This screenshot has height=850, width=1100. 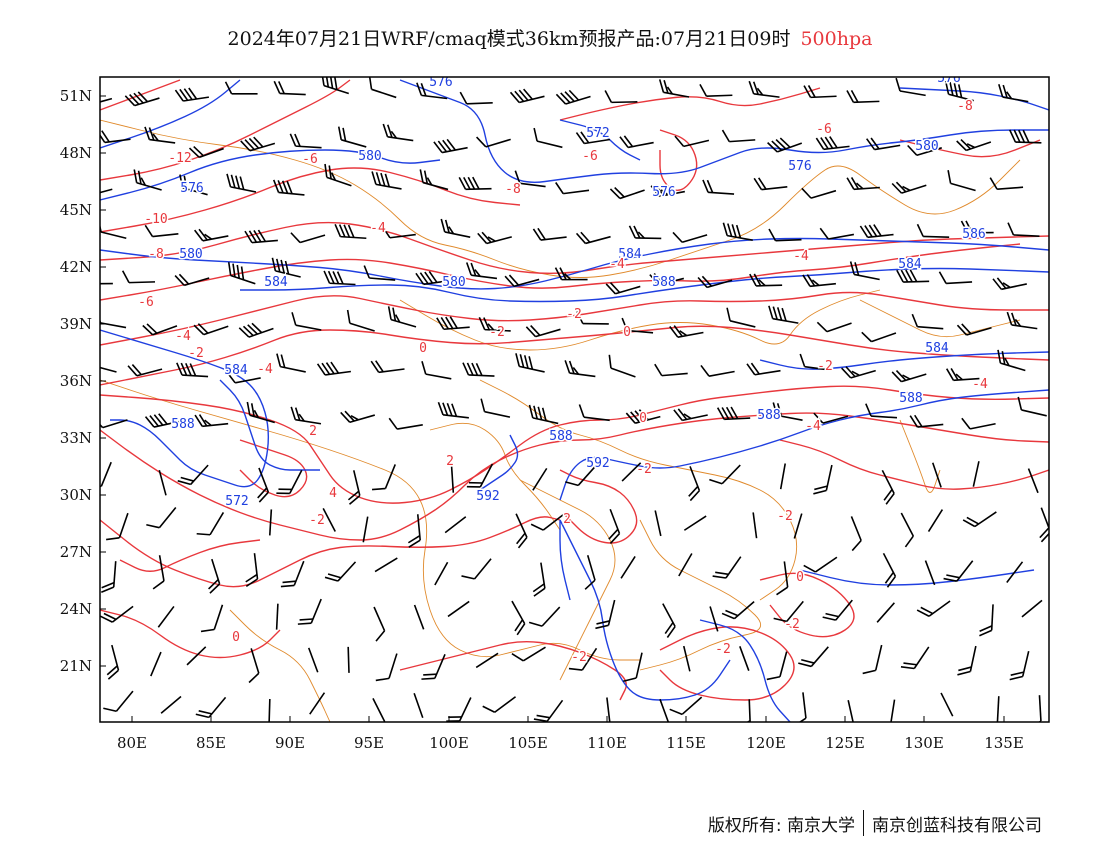 I want to click on temperature-label: 2, so click(x=313, y=431).